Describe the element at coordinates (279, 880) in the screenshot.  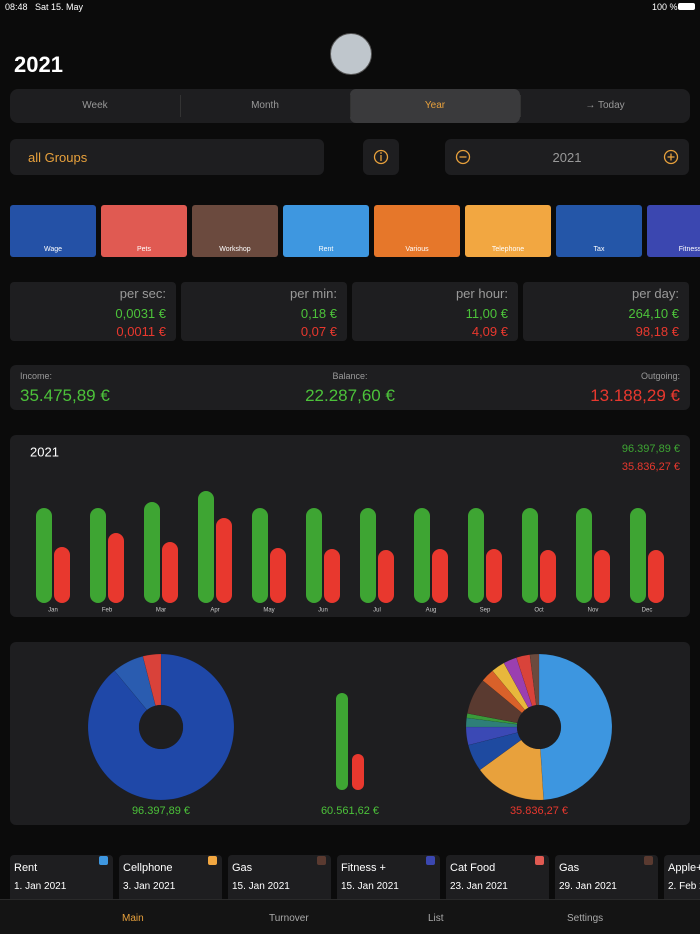
I see `recent-card: Gas 15. Jan 2021` at that location.